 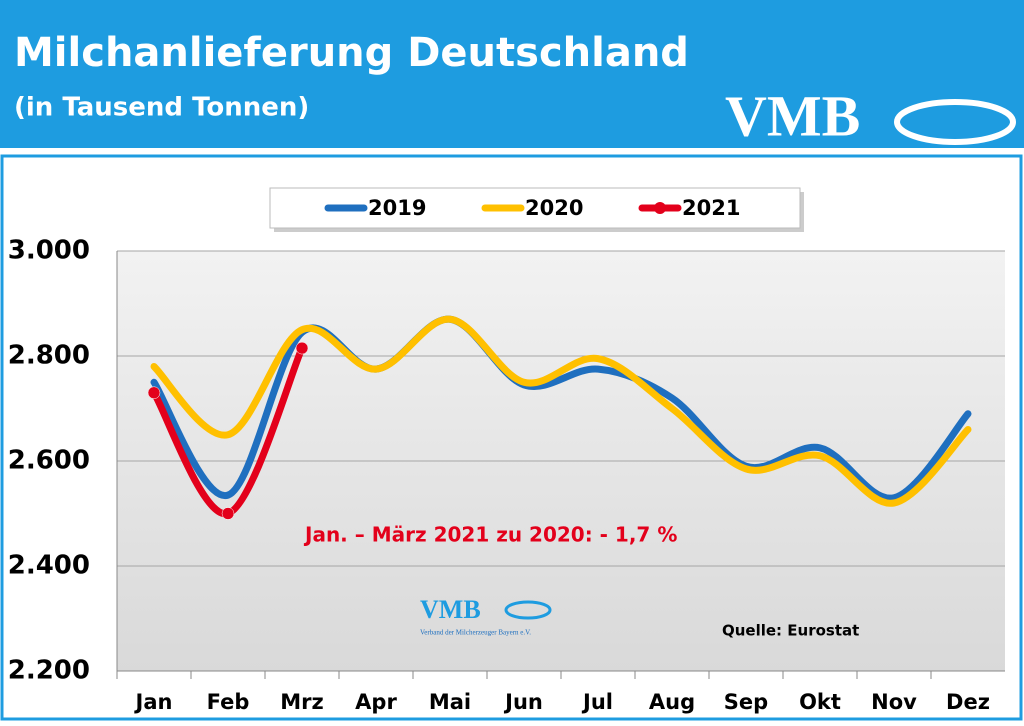 What do you see at coordinates (523, 702) in the screenshot?
I see `x-tick-label: Jun` at bounding box center [523, 702].